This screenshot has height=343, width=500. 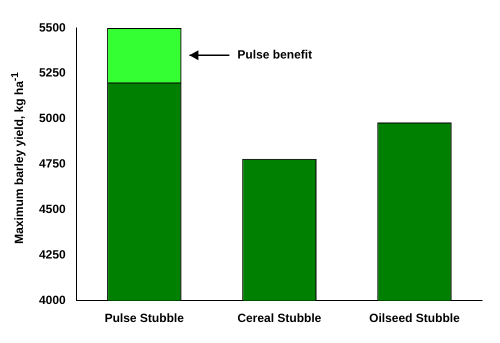 I want to click on y-tick-label: 4750, so click(x=52, y=163).